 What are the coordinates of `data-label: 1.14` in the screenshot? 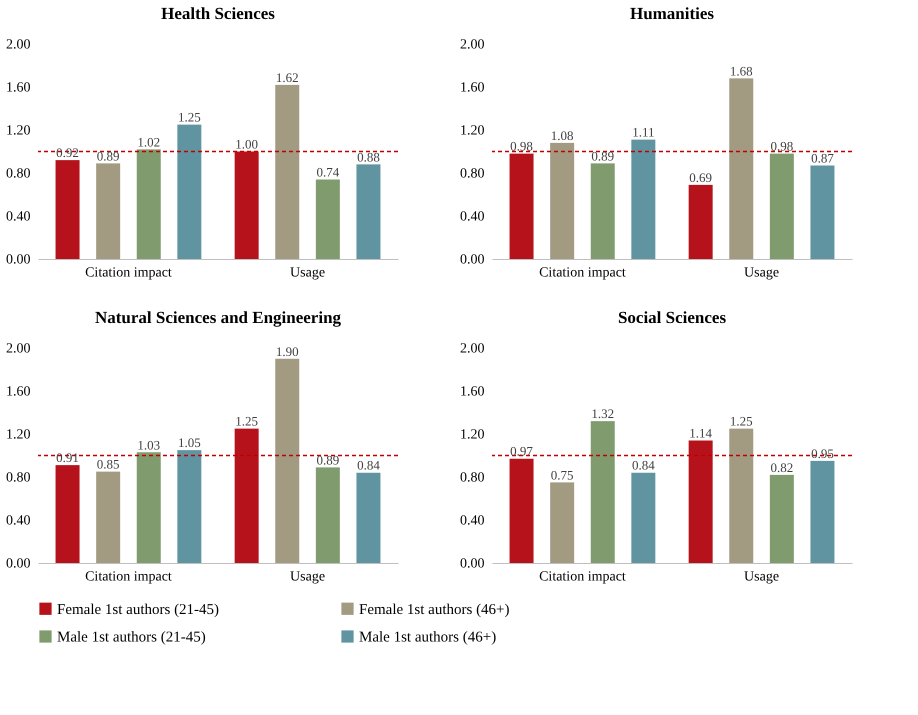 It's located at (701, 432).